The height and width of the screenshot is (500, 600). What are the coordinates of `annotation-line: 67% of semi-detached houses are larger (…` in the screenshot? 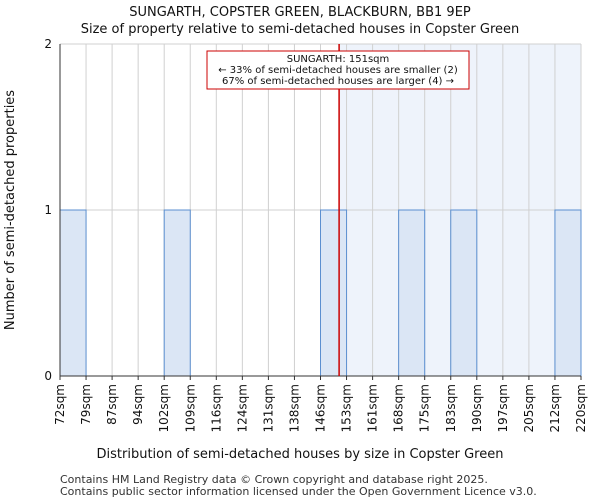 It's located at (338, 81).